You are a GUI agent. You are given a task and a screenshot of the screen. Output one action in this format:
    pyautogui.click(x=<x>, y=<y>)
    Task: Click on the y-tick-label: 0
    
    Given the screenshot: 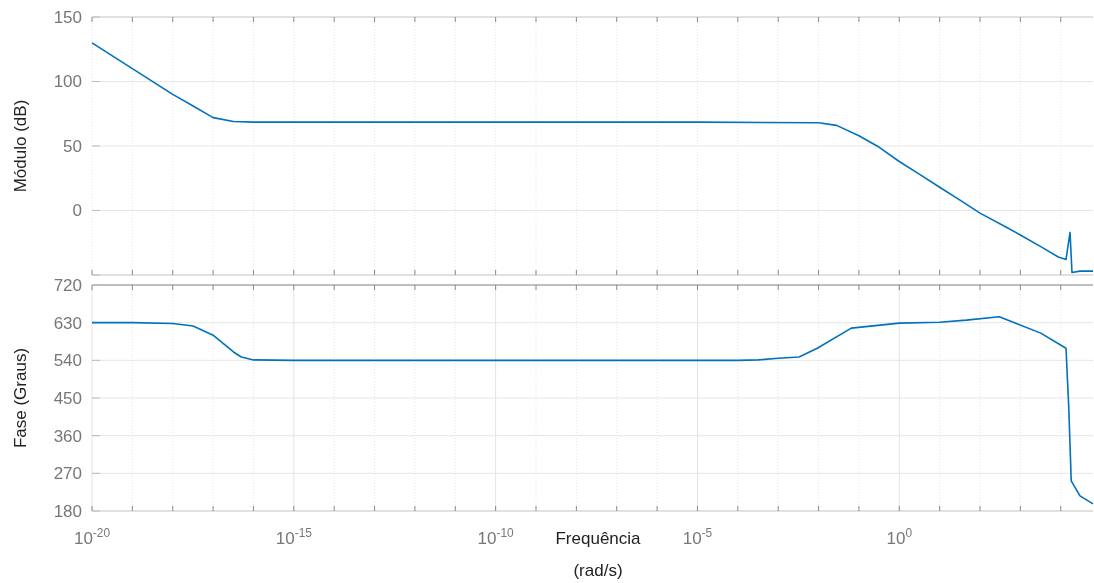 What is the action you would take?
    pyautogui.click(x=77, y=211)
    